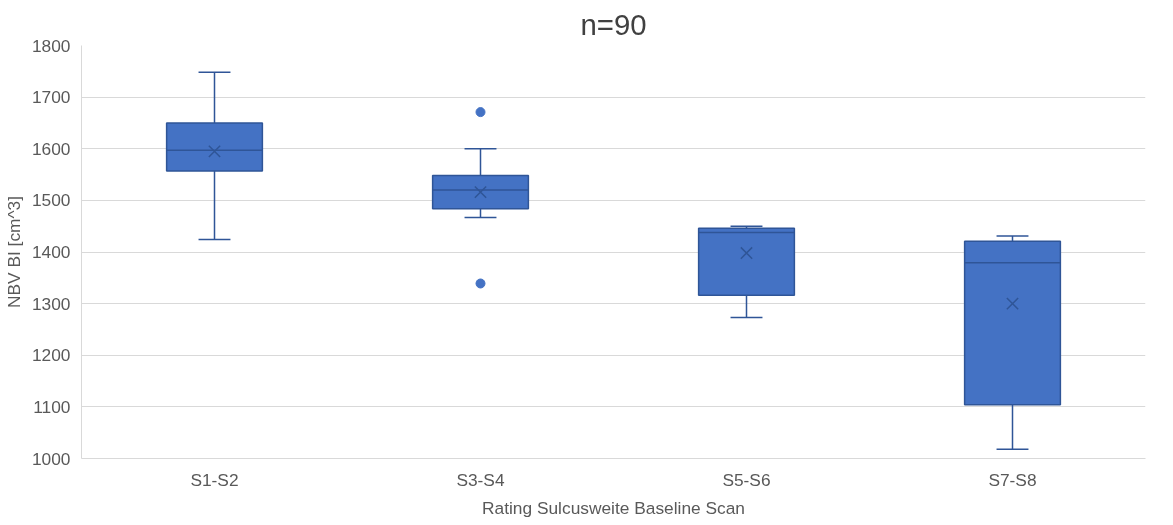 The width and height of the screenshot is (1173, 525). Describe the element at coordinates (52, 406) in the screenshot. I see `y-tick-label: 1100` at that location.